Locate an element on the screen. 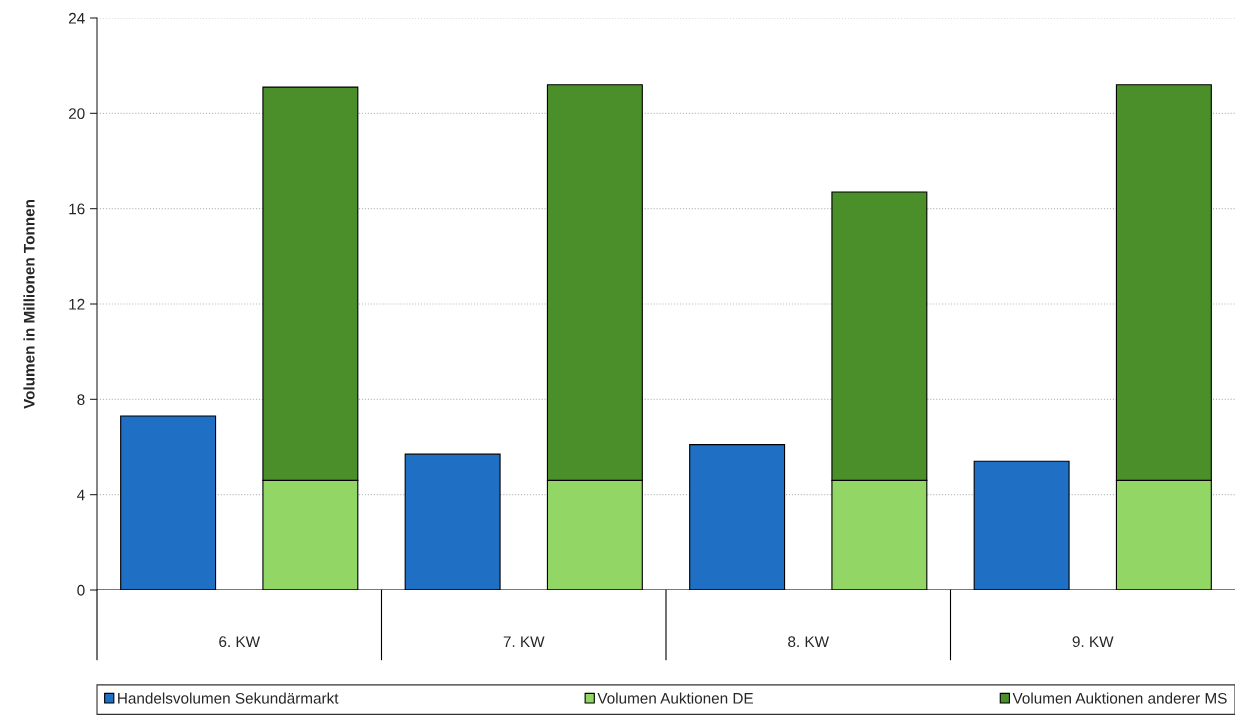 The height and width of the screenshot is (722, 1235). legend-label: Handelsvolumen Sekundärmarkt is located at coordinates (228, 698).